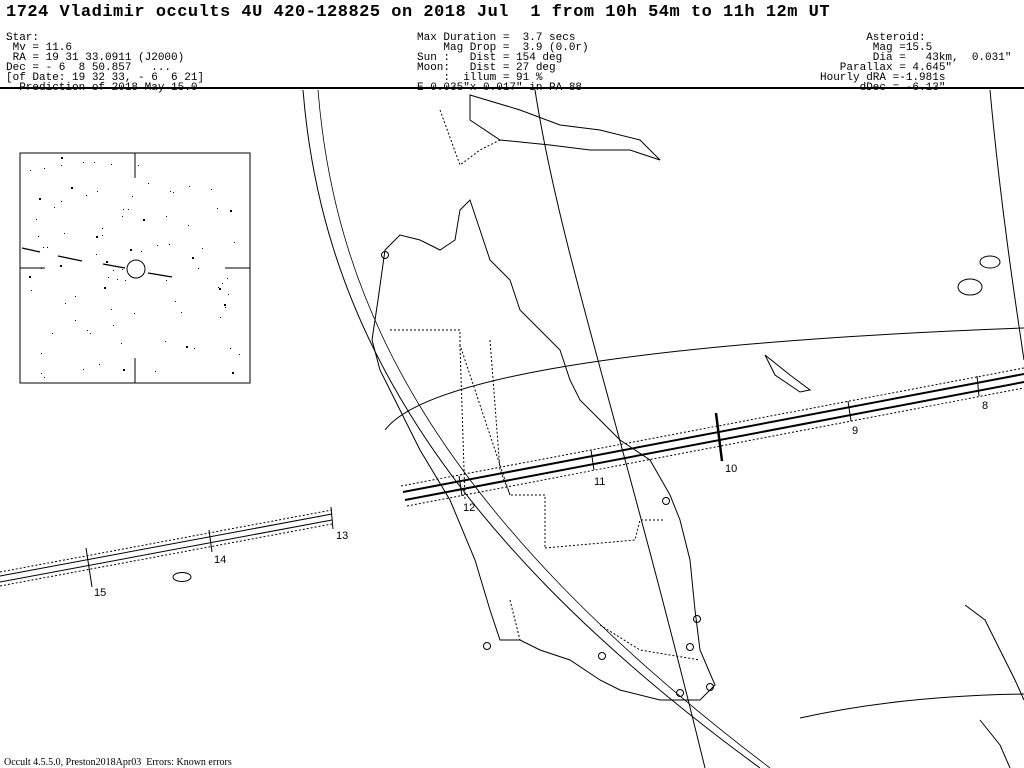  I want to click on asteroid-line: Parallax = 4.645", so click(886, 68).